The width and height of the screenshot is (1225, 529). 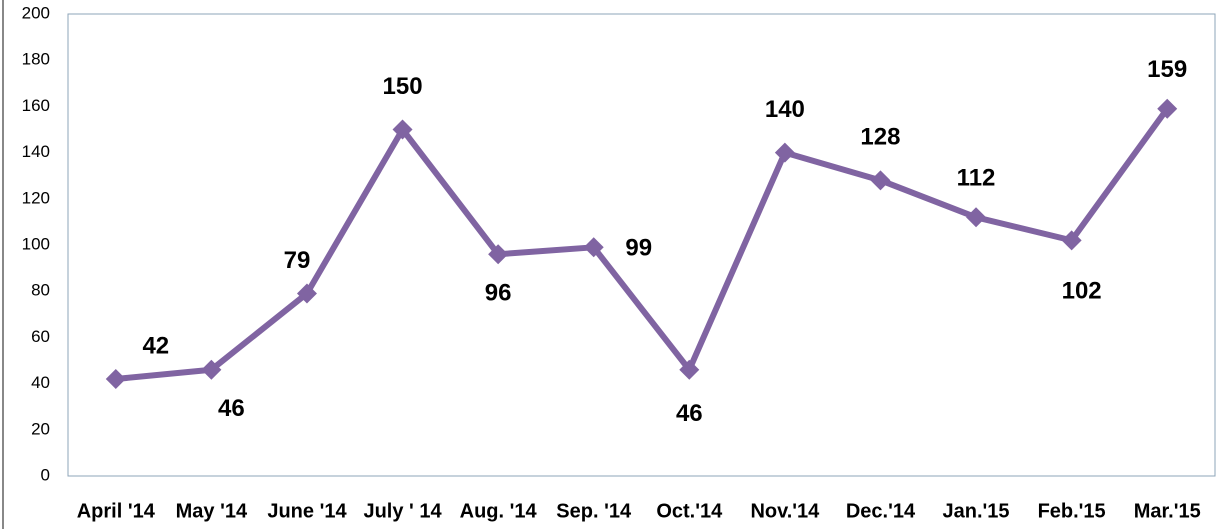 What do you see at coordinates (116, 511) in the screenshot?
I see `x-tick-label: April '14` at bounding box center [116, 511].